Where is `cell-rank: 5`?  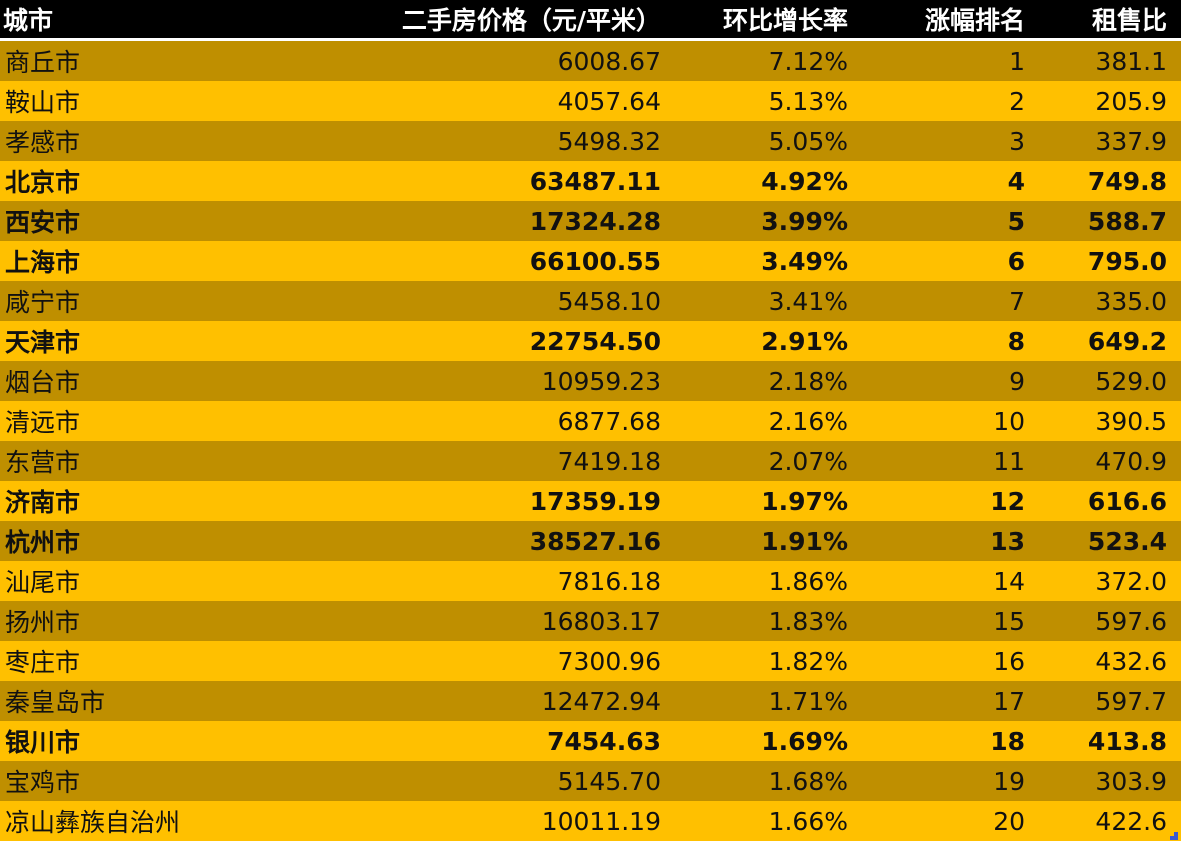
cell-rank: 5 is located at coordinates (1016, 221).